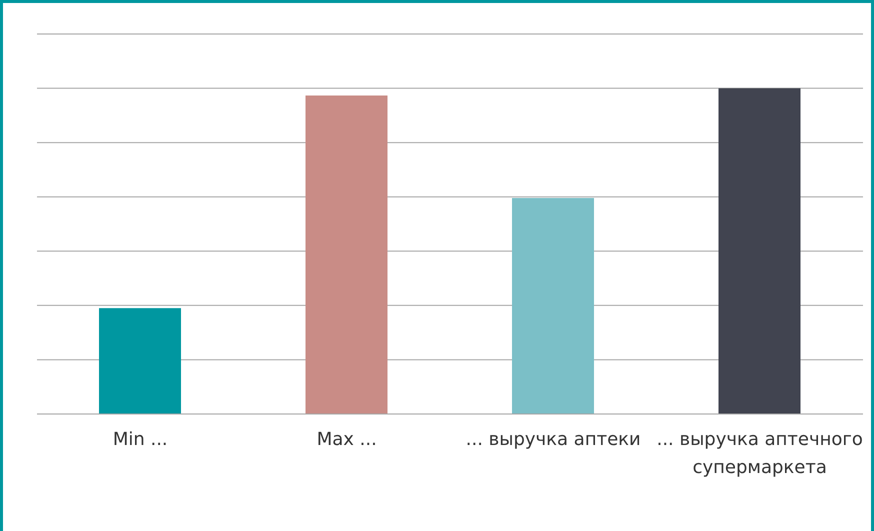 Image resolution: width=874 pixels, height=531 pixels. I want to click on x-tick-label: ... выручка аптеки, so click(553, 439).